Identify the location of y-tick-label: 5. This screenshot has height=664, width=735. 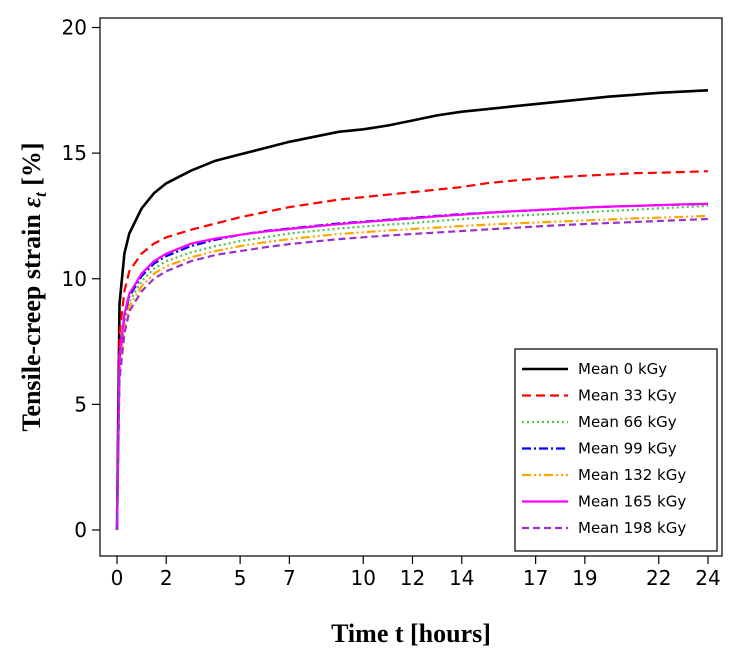
(80, 404).